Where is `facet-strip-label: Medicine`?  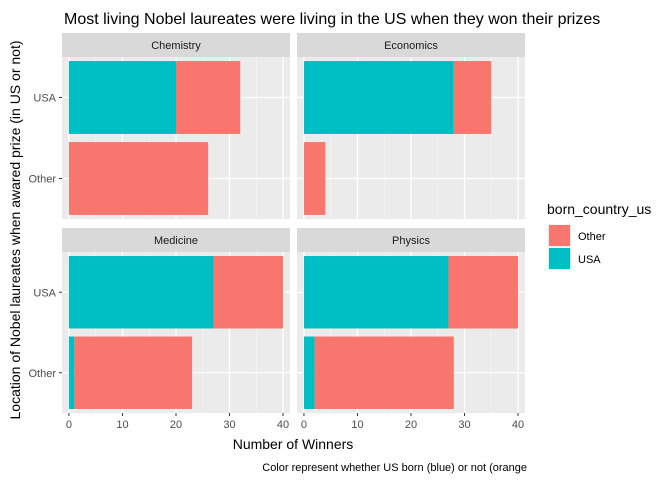 facet-strip-label: Medicine is located at coordinates (176, 241).